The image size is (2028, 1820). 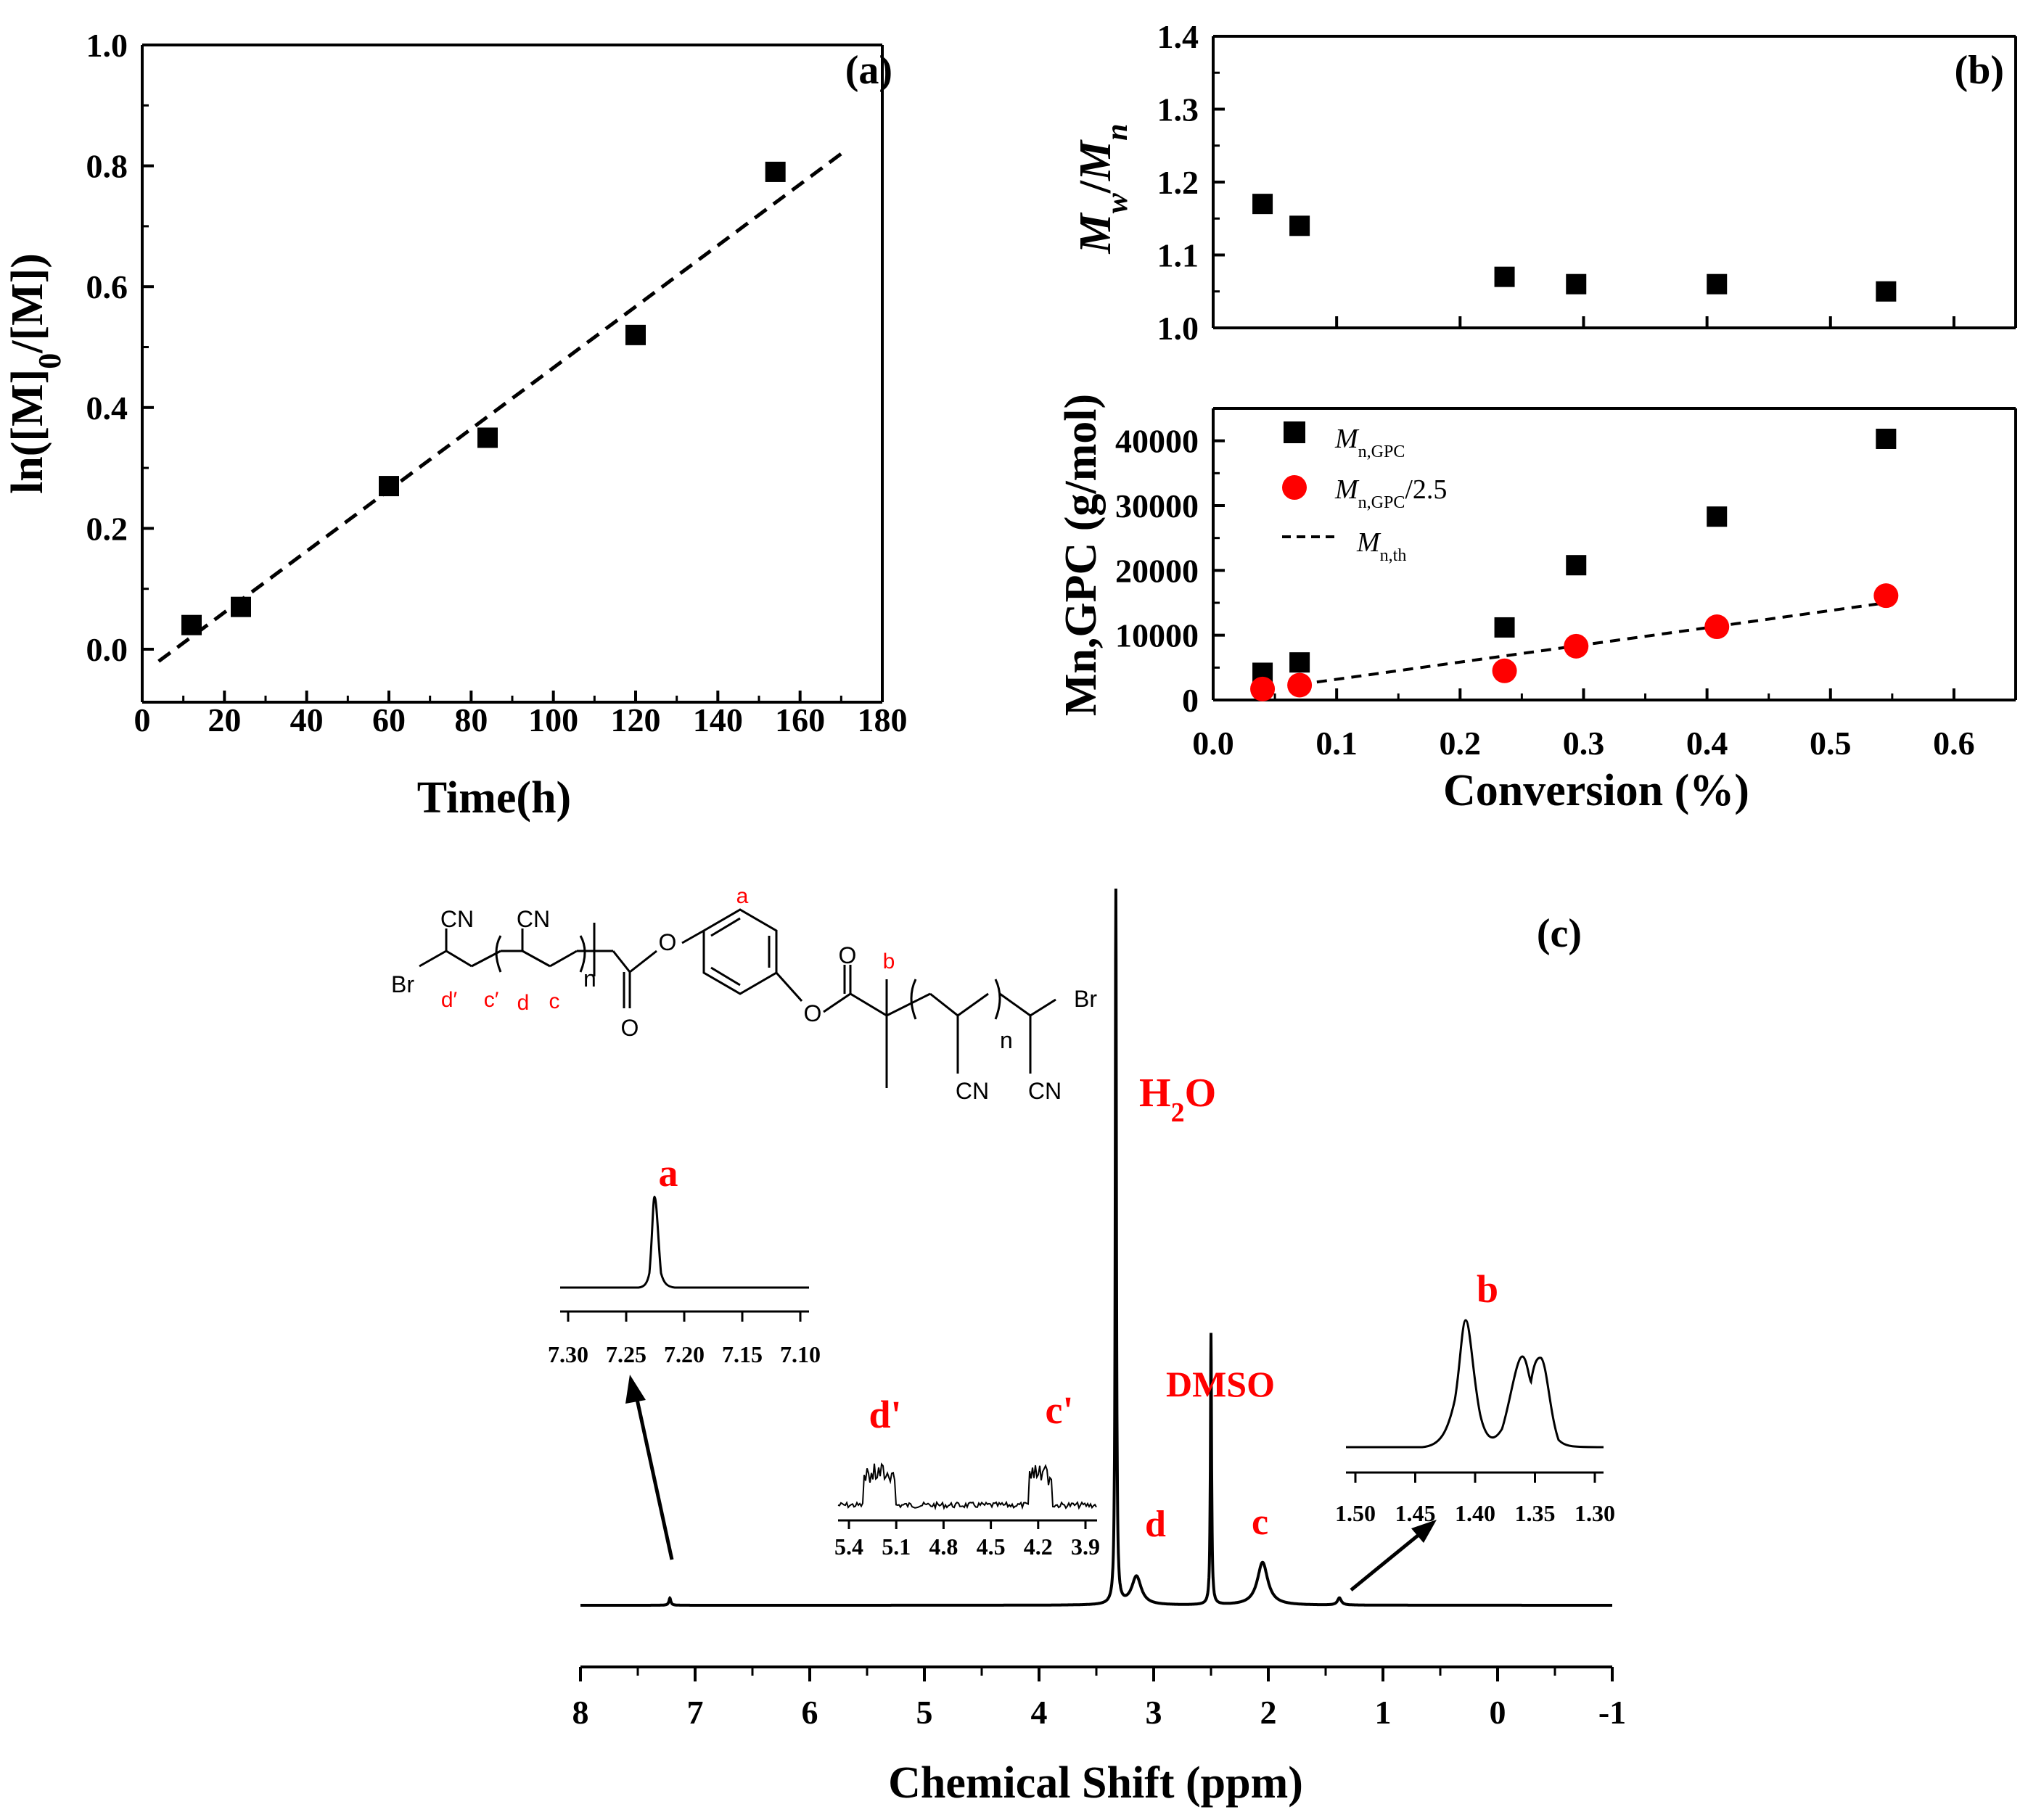 What do you see at coordinates (800, 1354) in the screenshot?
I see `inset-a-tick-label: 7.10` at bounding box center [800, 1354].